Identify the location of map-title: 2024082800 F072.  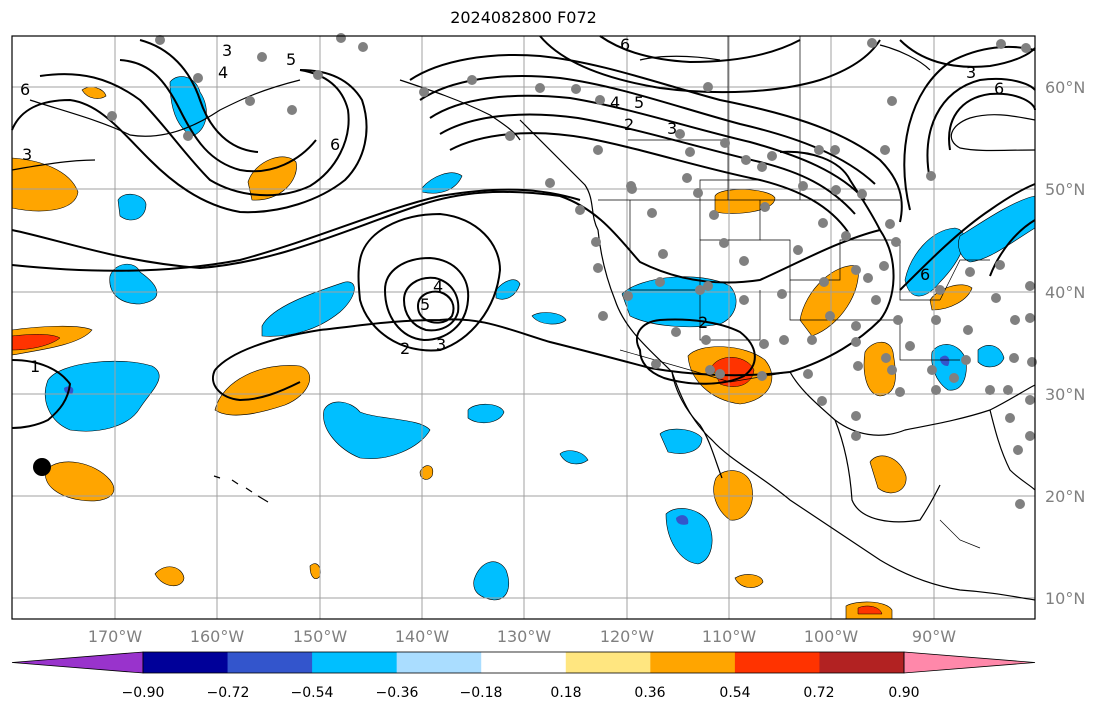
(523, 17).